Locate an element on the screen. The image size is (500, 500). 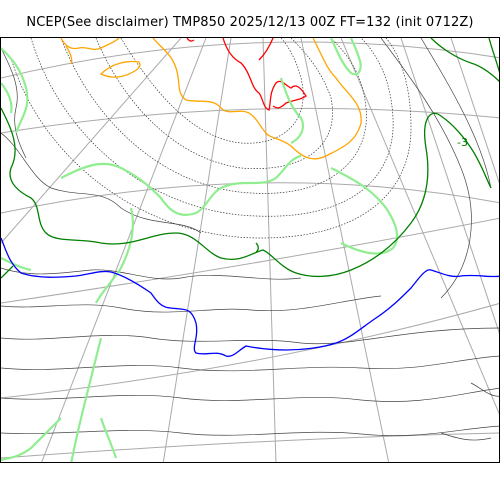
contour-value-label: -3 is located at coordinates (462, 142).